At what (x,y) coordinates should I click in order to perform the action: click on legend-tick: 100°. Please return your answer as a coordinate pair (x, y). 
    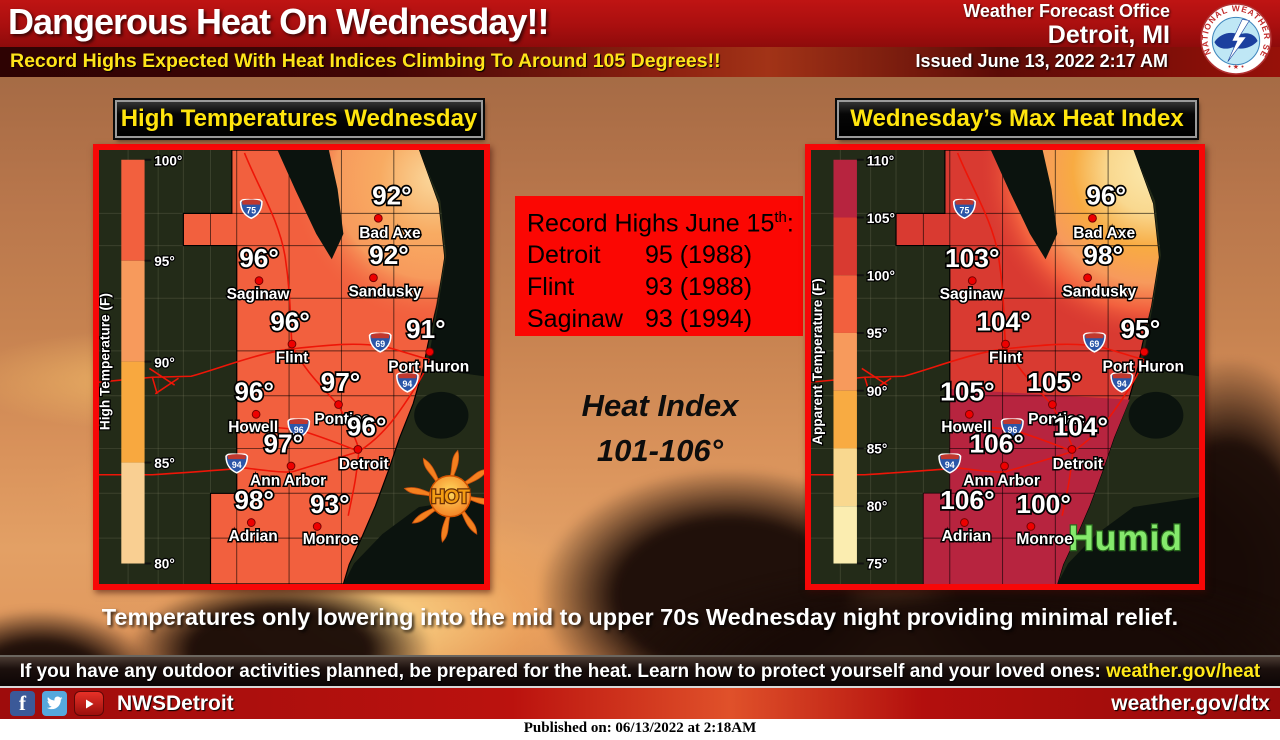
    Looking at the image, I should click on (168, 161).